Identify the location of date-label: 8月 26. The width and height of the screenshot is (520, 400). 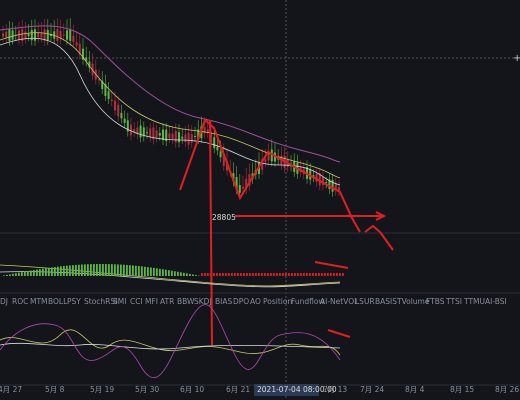
(507, 389).